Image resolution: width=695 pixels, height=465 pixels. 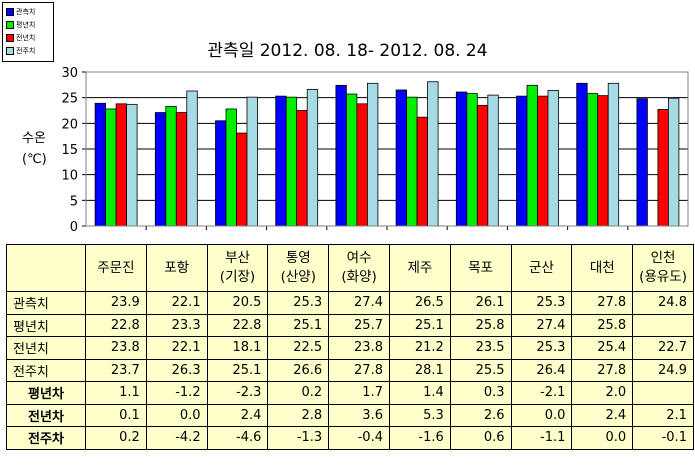 What do you see at coordinates (602, 393) in the screenshot?
I see `table-cell: 2.0` at bounding box center [602, 393].